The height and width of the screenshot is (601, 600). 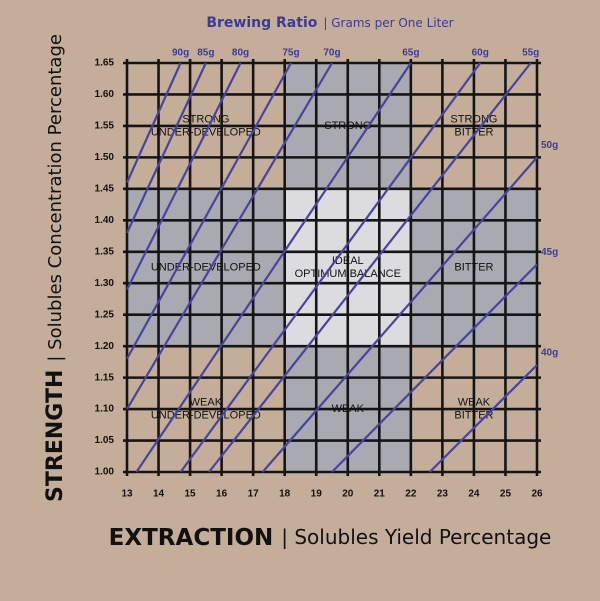 What do you see at coordinates (105, 188) in the screenshot?
I see `y-tick-label: 1.45` at bounding box center [105, 188].